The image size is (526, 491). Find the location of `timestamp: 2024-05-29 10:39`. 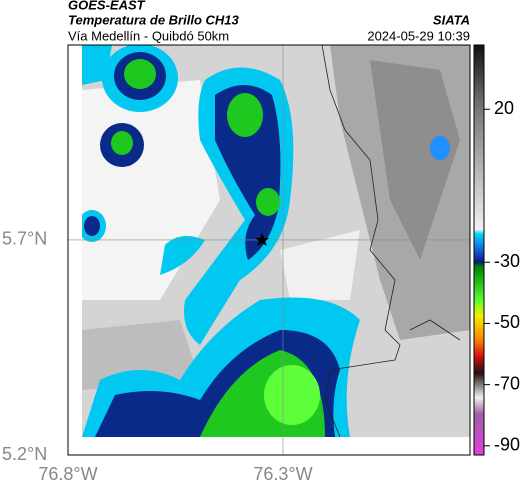

timestamp: 2024-05-29 10:39 is located at coordinates (418, 35).